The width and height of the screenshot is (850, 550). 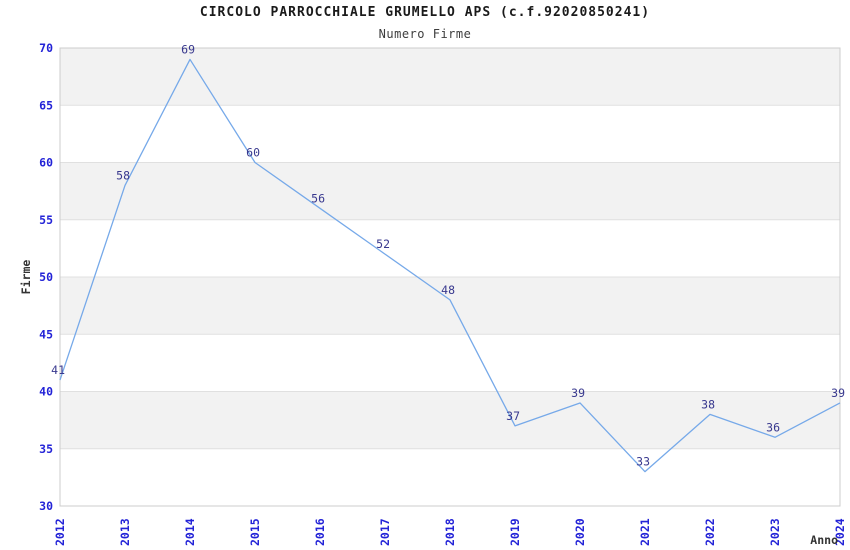 What do you see at coordinates (255, 532) in the screenshot?
I see `x-tick-label: 2015` at bounding box center [255, 532].